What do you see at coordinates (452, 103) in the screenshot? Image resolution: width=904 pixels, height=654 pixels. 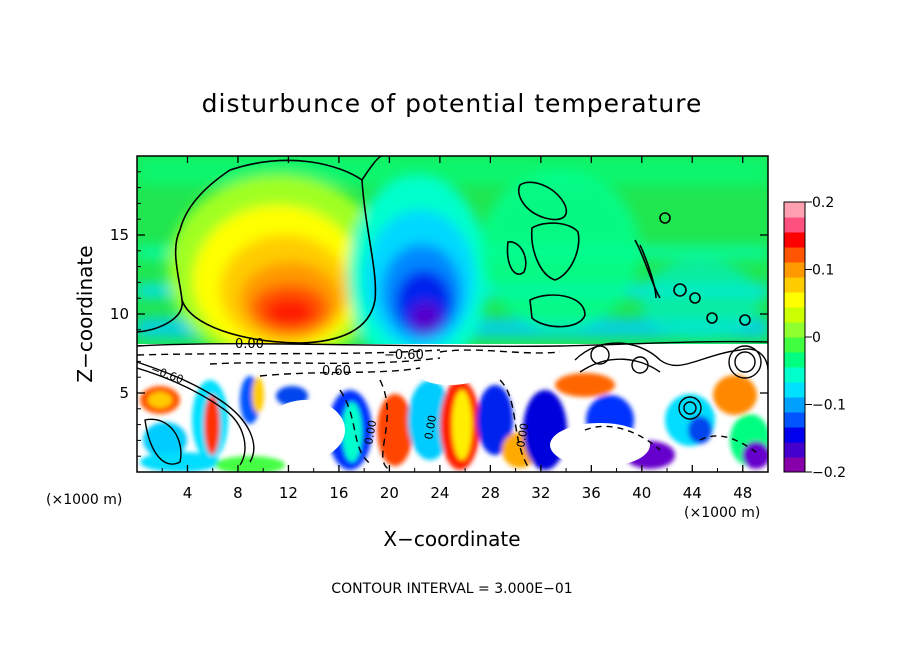 I see `chart-title: disturbunce of potential temperature` at bounding box center [452, 103].